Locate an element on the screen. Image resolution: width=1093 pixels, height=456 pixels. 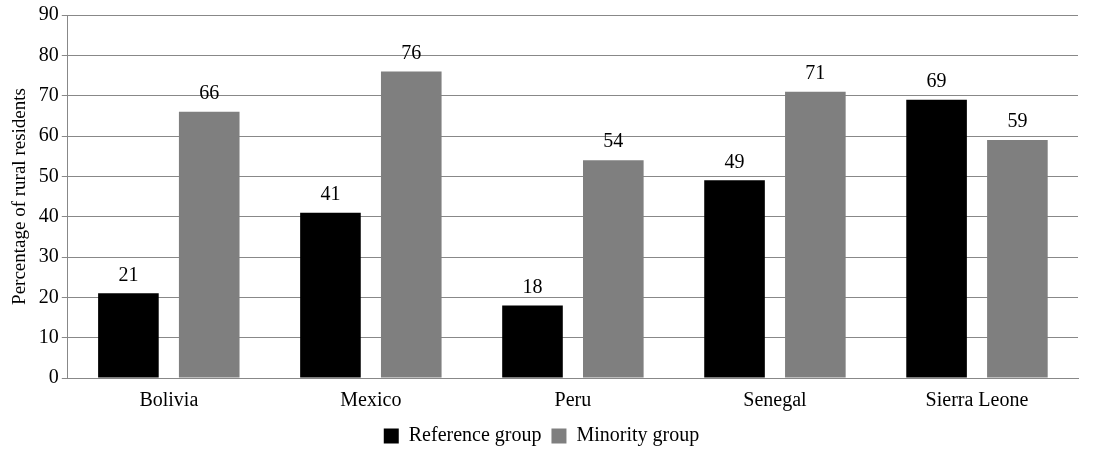
x-tick-label: Peru is located at coordinates (573, 399).